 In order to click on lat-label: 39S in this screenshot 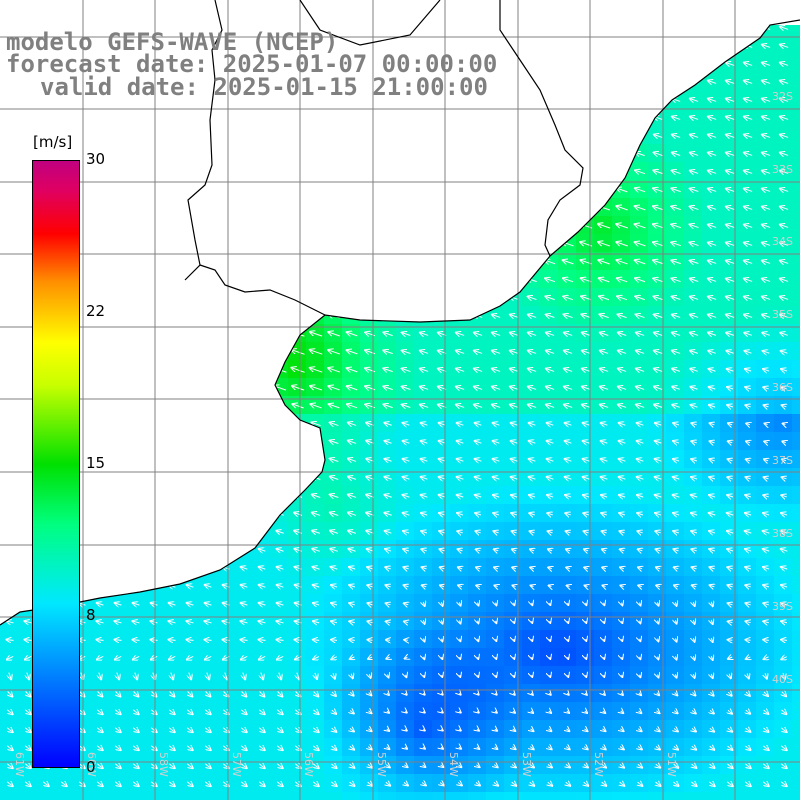, I will do `click(782, 606)`.